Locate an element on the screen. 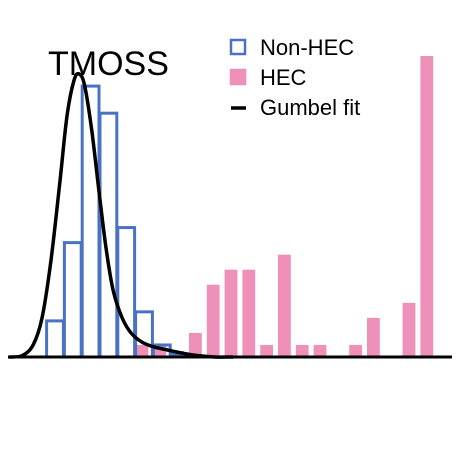 Image resolution: width=460 pixels, height=456 pixels. legend: Non-HEC HEC Gumbel fit is located at coordinates (294, 77).